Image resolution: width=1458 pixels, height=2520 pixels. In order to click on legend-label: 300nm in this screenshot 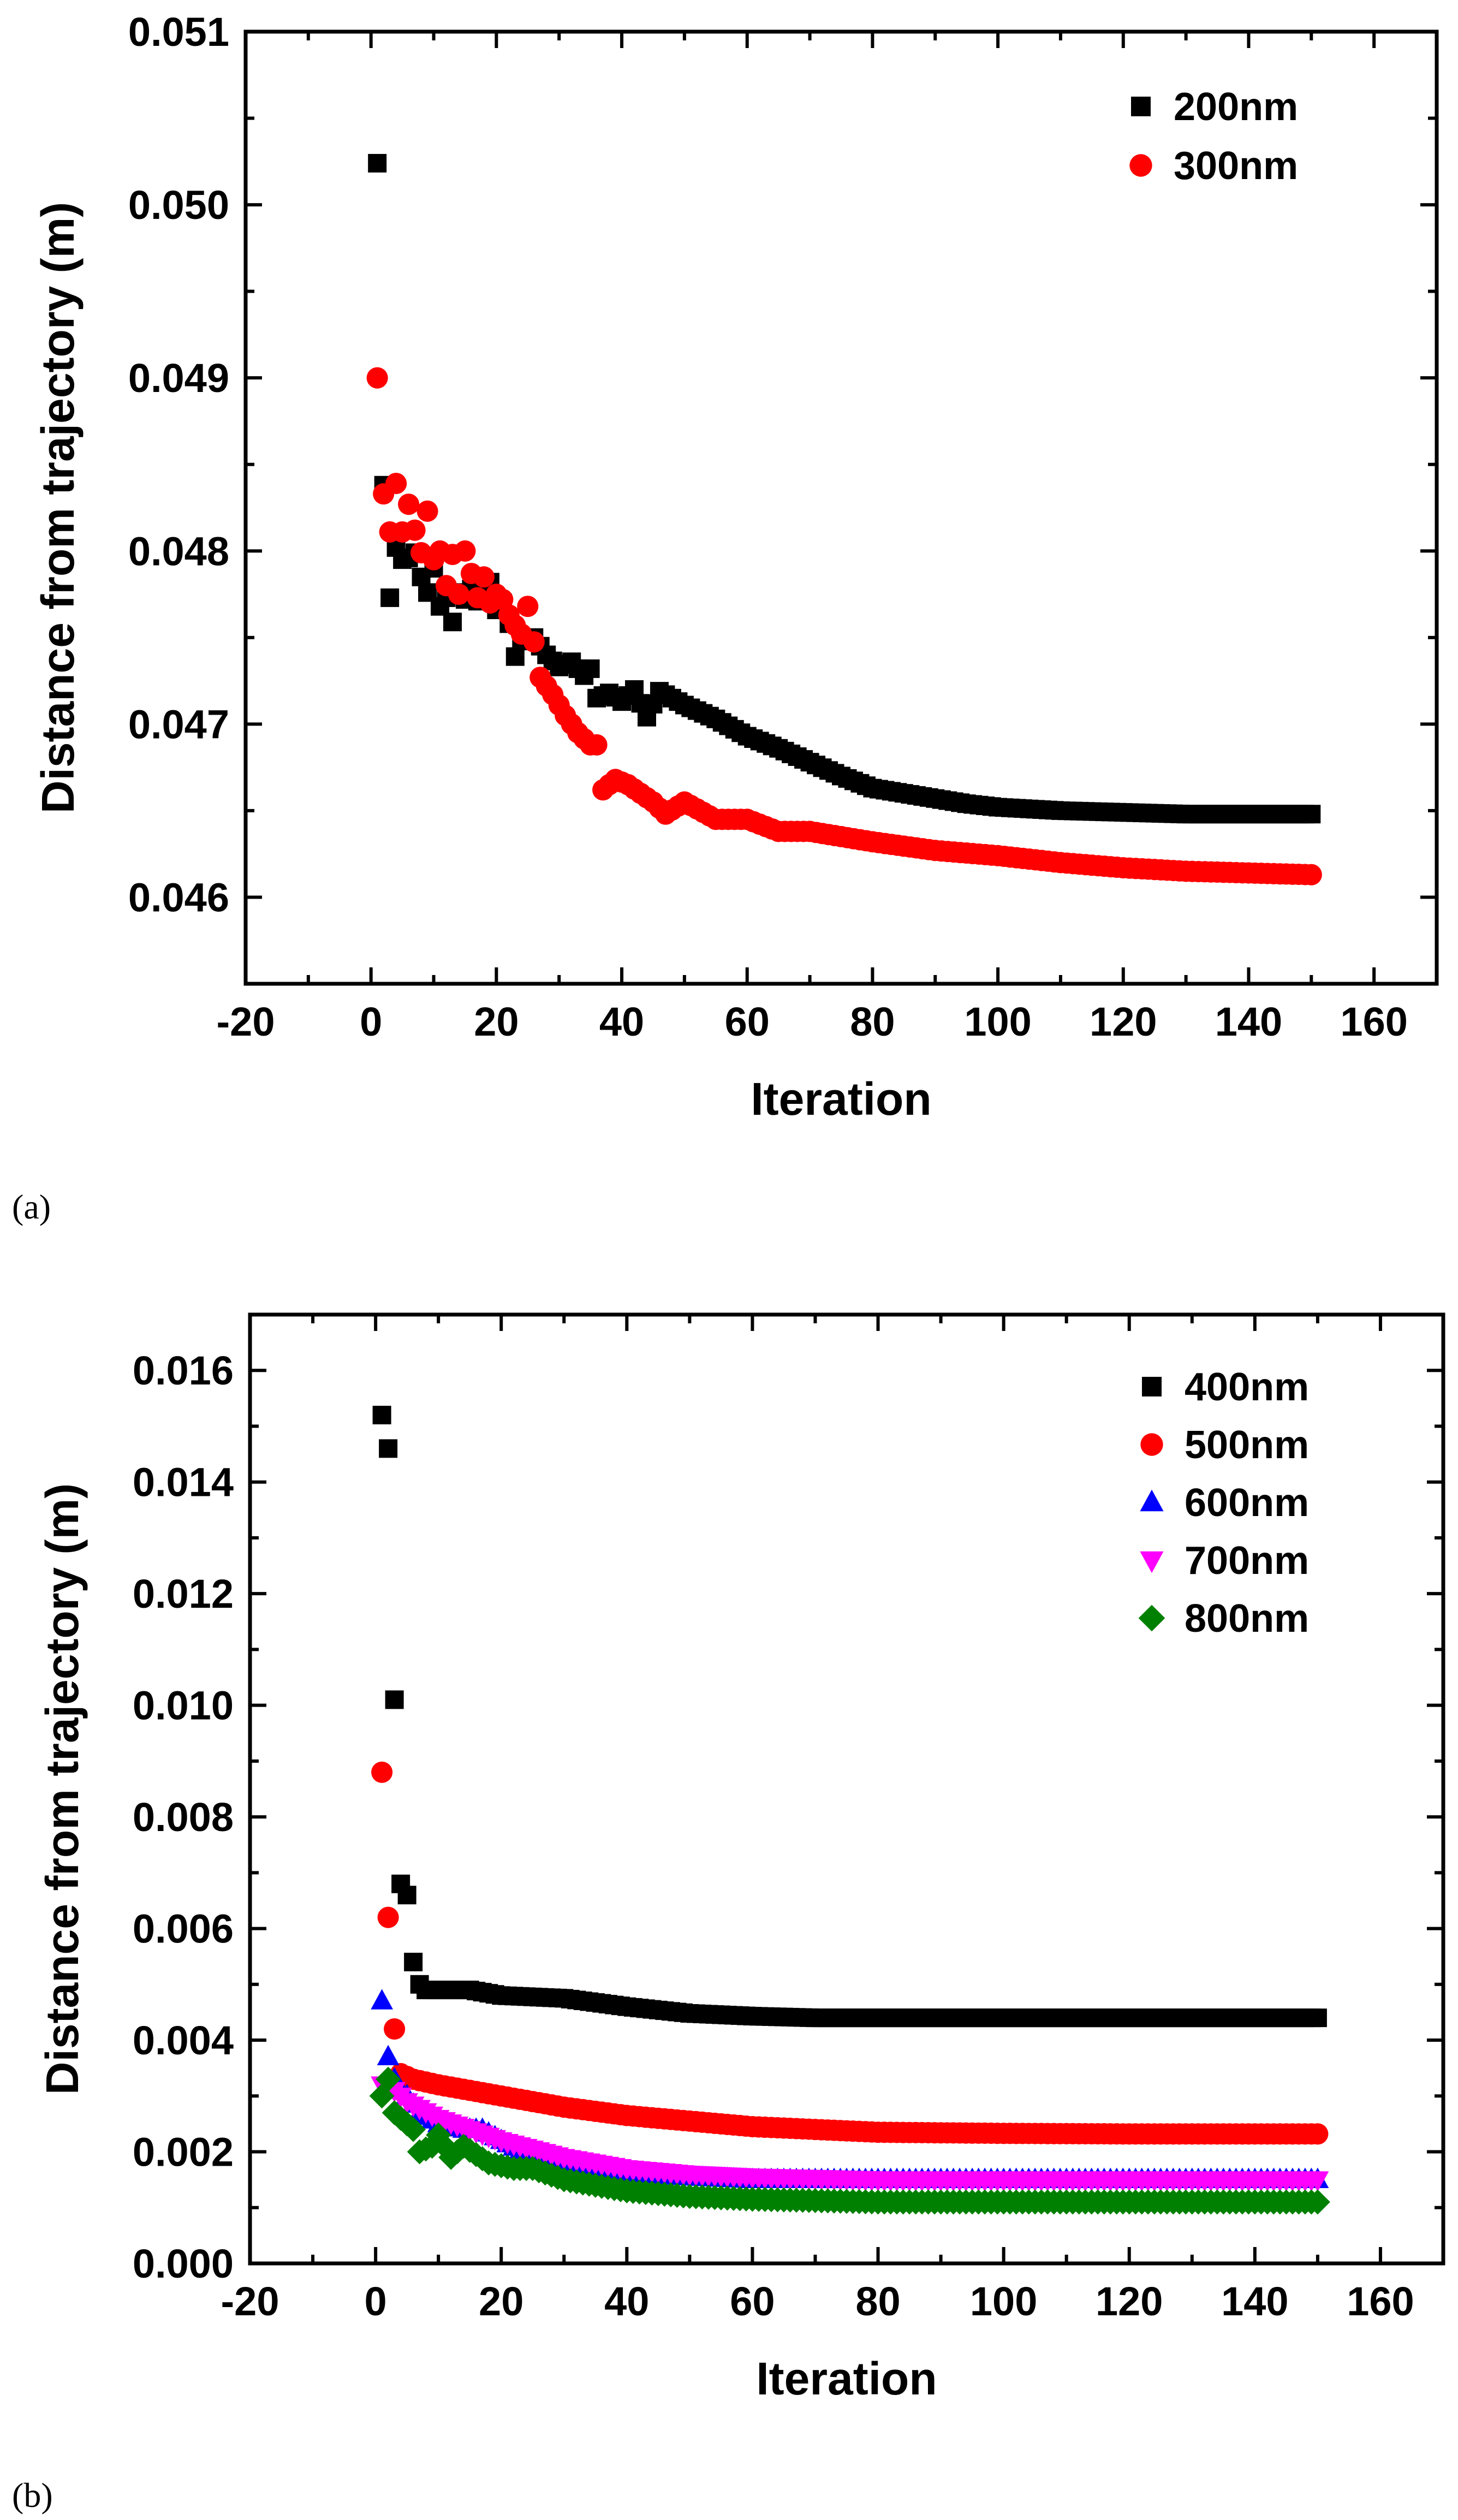, I will do `click(1236, 166)`.